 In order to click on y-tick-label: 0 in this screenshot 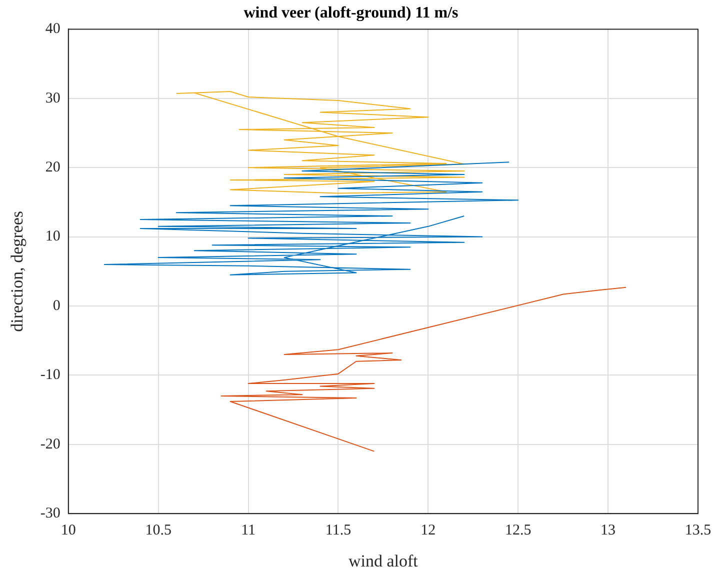, I will do `click(56, 306)`.